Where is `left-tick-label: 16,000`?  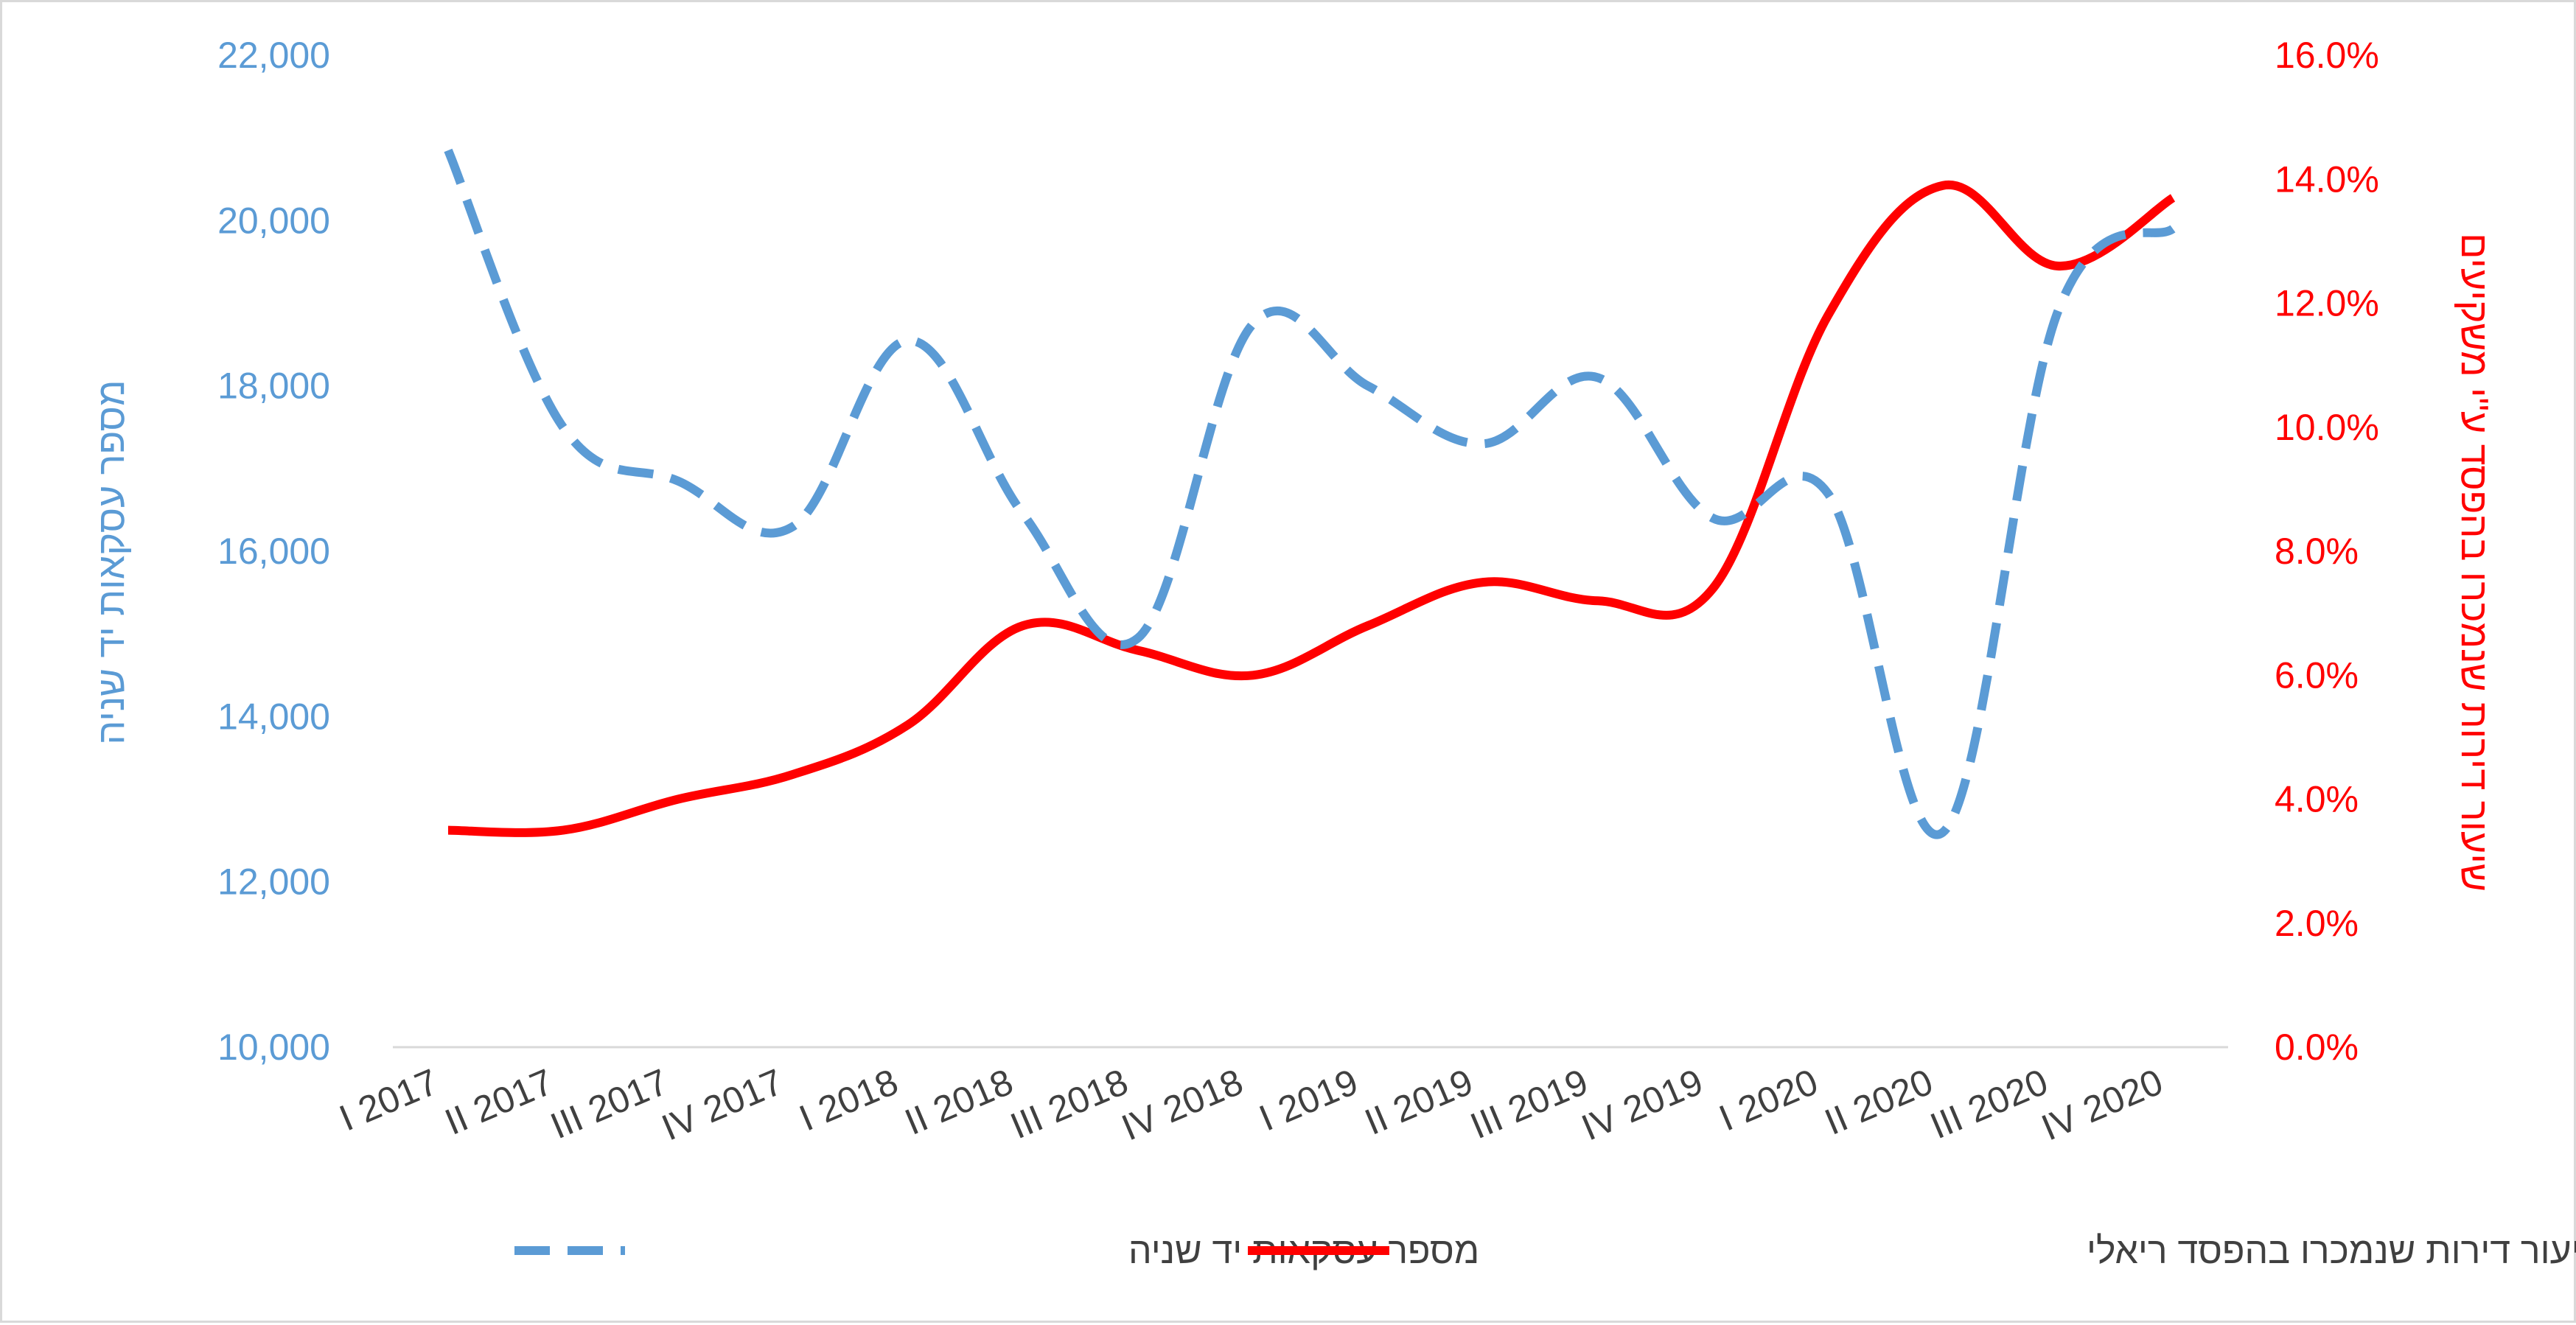 left-tick-label: 16,000 is located at coordinates (273, 551).